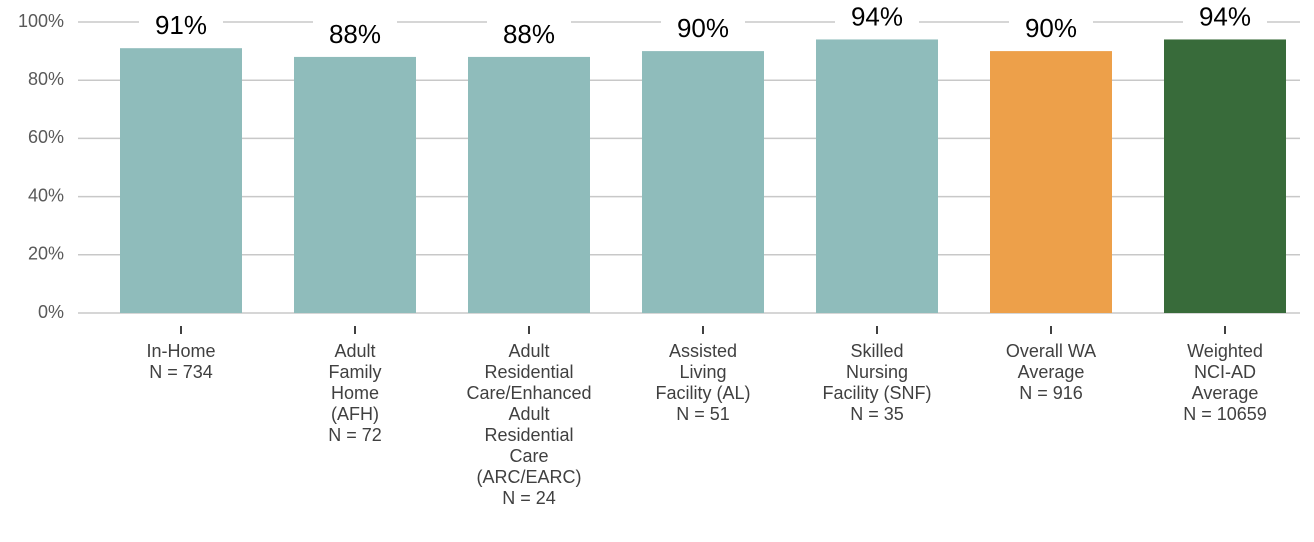 The image size is (1314, 542). Describe the element at coordinates (180, 351) in the screenshot. I see `x-tick-label: In-Home` at that location.